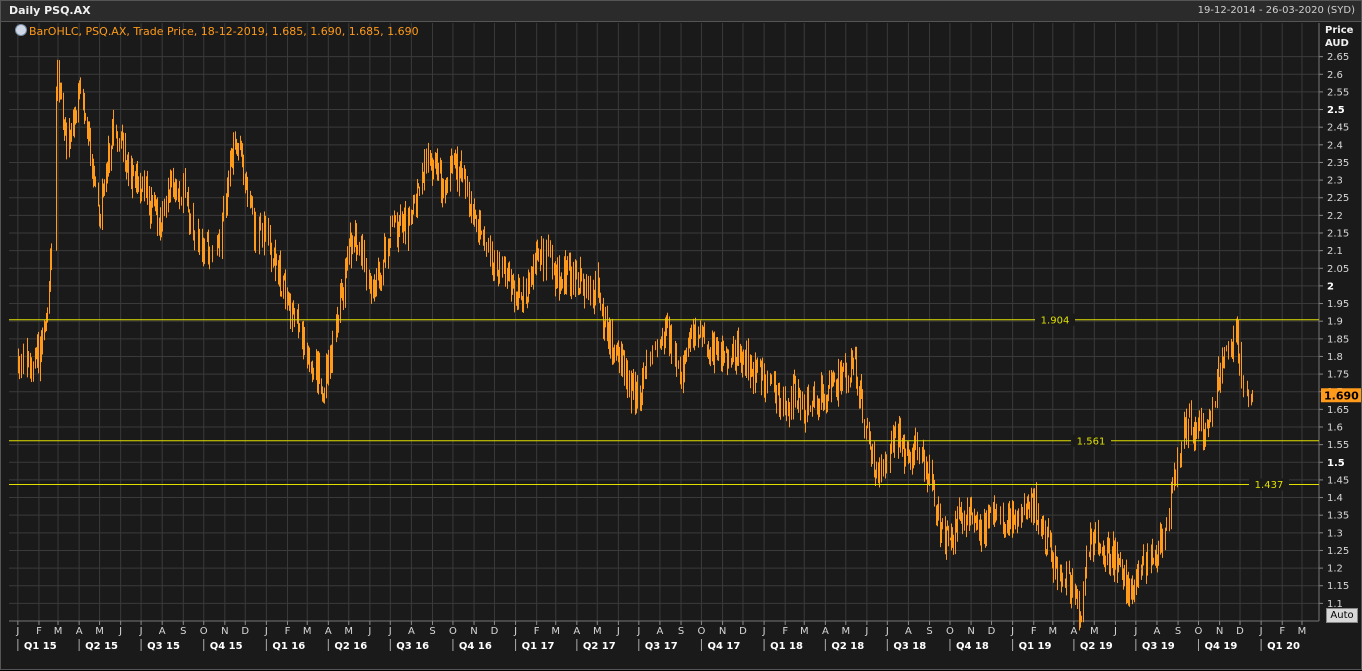  Describe the element at coordinates (1342, 615) in the screenshot. I see `auto-scale-button: Auto` at that location.